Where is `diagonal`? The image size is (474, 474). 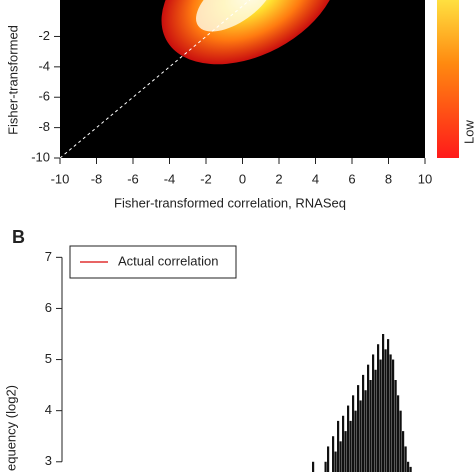 diagonal is located at coordinates (155, 79).